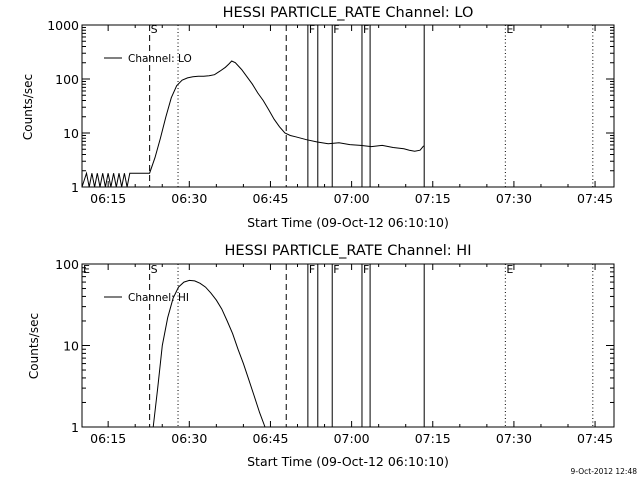 Image resolution: width=640 pixels, height=480 pixels. Describe the element at coordinates (348, 13) in the screenshot. I see `chart-title: HESSI PARTICLE_RATE Channel: LO` at that location.